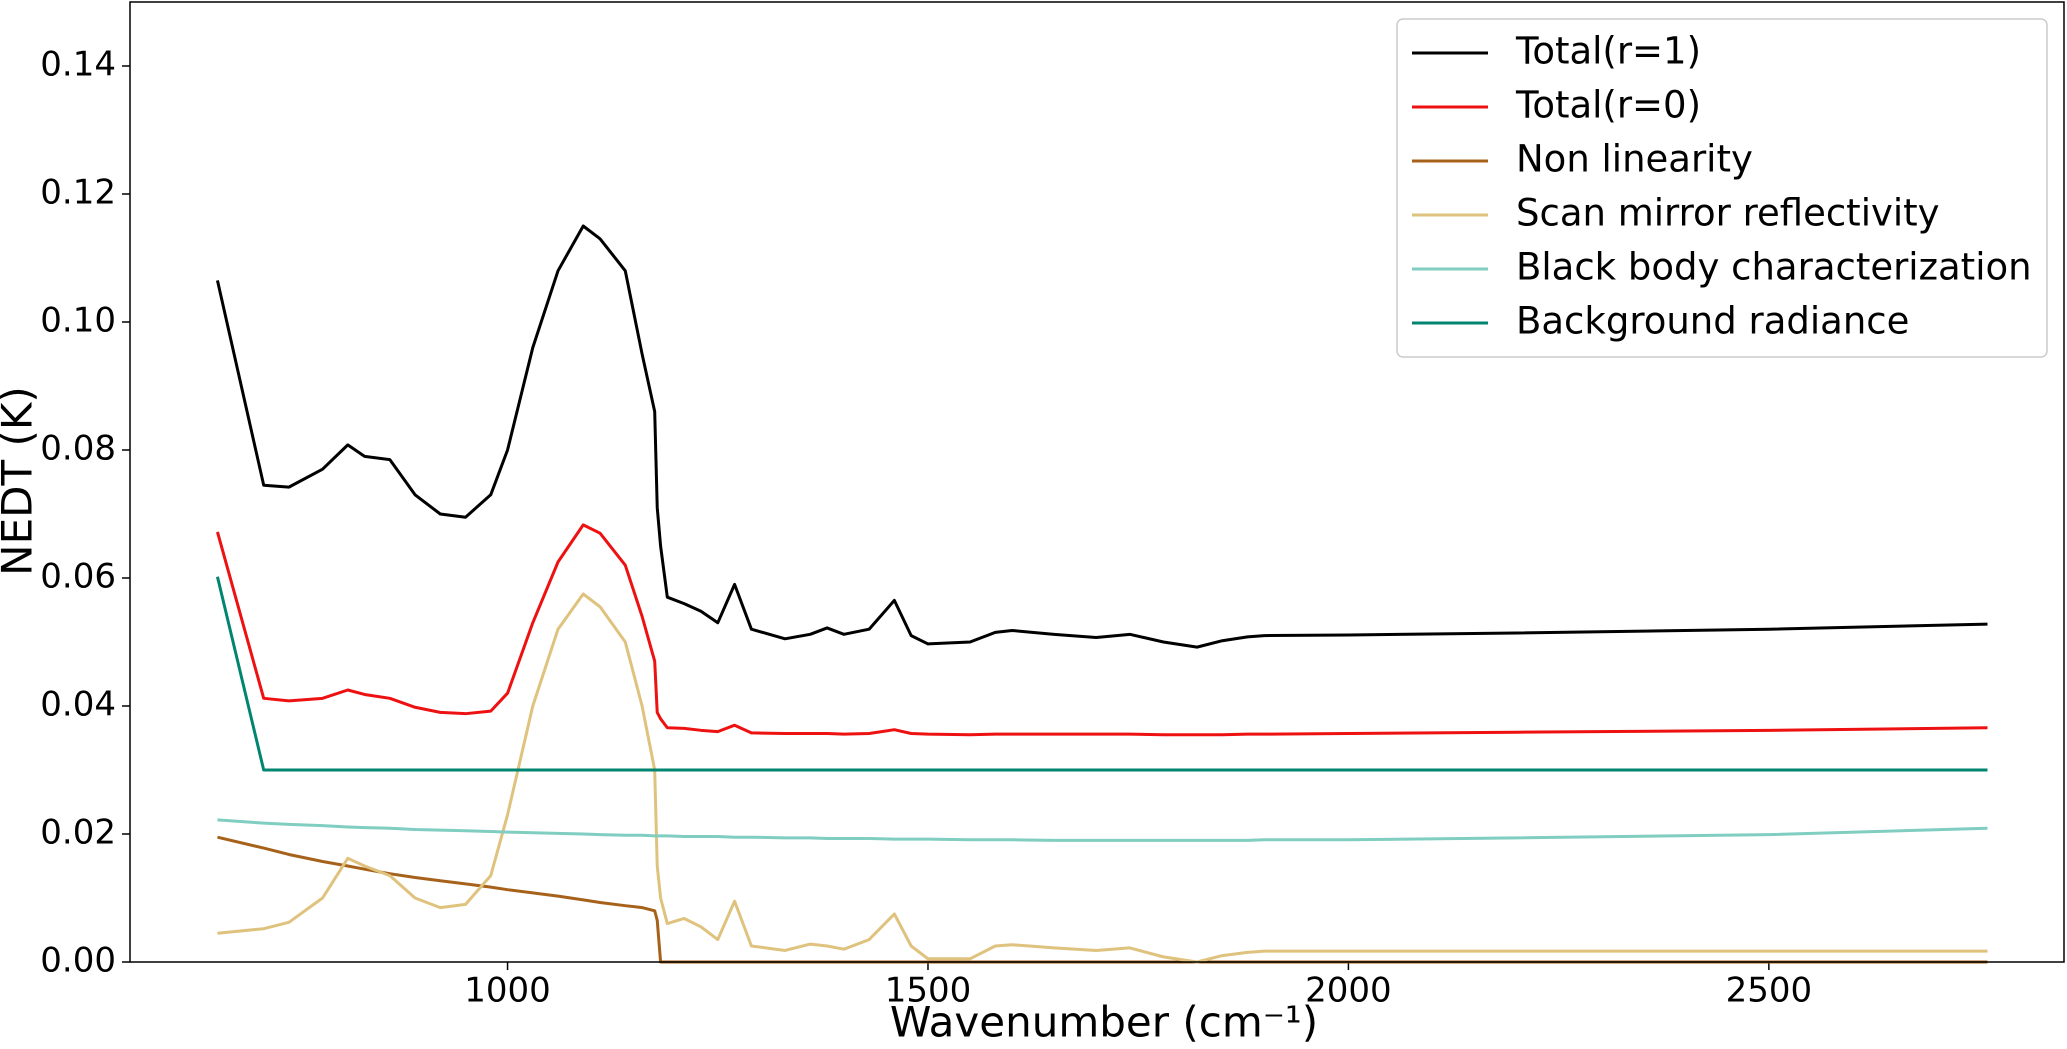  Describe the element at coordinates (1608, 51) in the screenshot. I see `legend-label: Total(r=1)` at that location.